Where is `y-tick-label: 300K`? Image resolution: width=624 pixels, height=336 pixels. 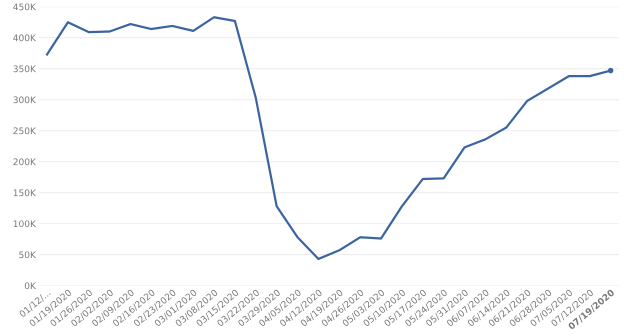 y-tick-label: 300K is located at coordinates (24, 100).